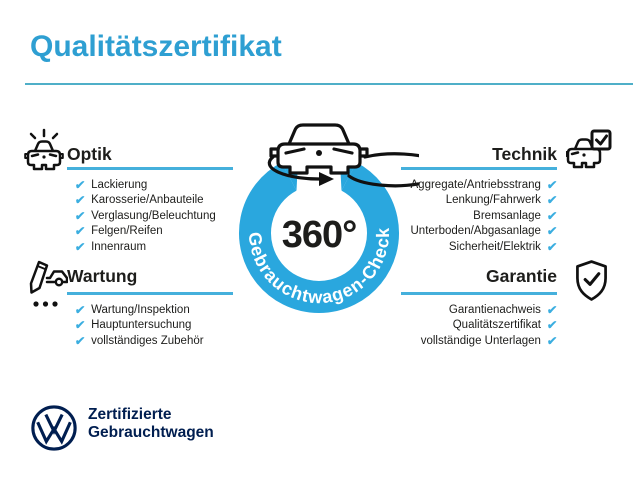 This screenshot has height=480, width=640. I want to click on car-checkbox-icon, so click(589, 149).